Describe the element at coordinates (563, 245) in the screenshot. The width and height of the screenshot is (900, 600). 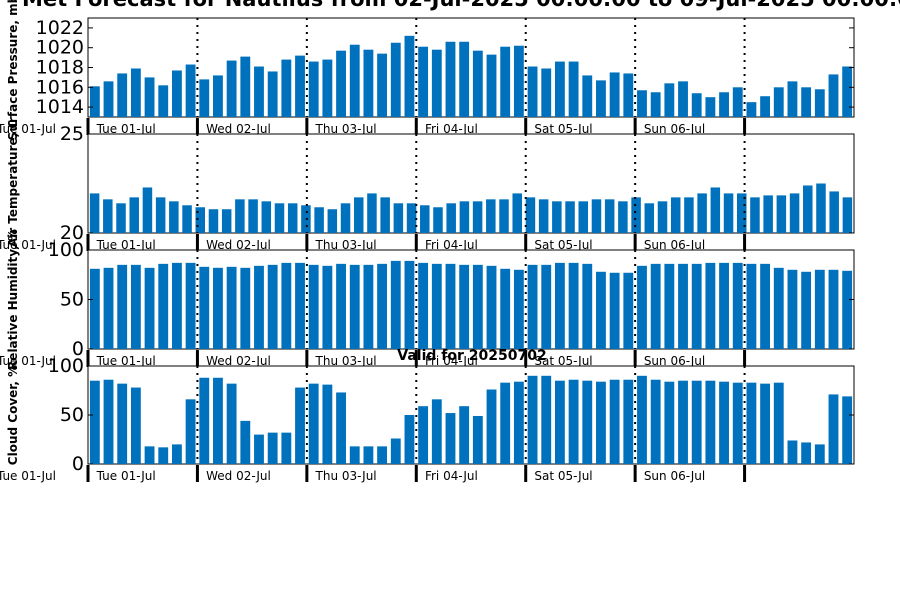
I see `x-day-label: Sat 05-Jul` at that location.